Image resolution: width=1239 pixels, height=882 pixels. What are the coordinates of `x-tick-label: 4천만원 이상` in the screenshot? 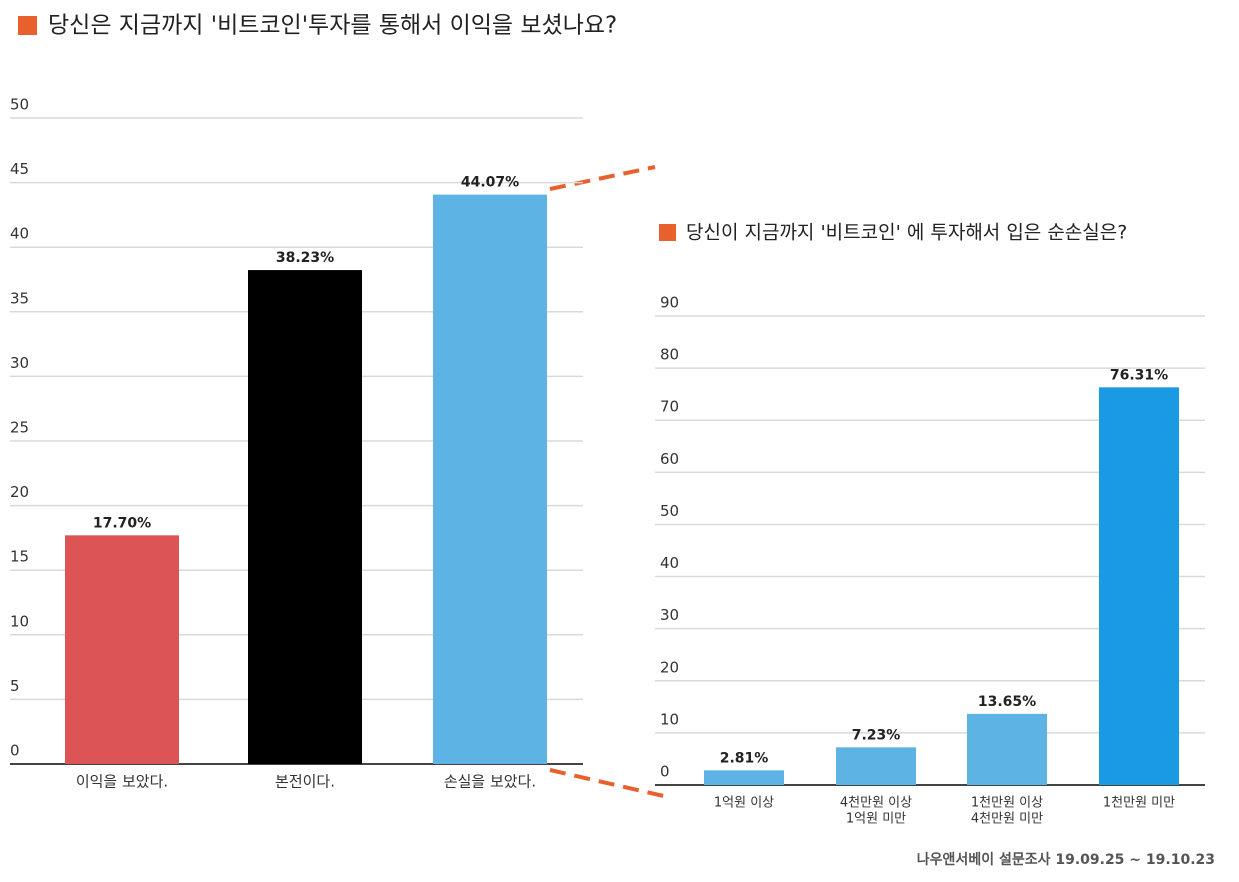 It's located at (876, 803).